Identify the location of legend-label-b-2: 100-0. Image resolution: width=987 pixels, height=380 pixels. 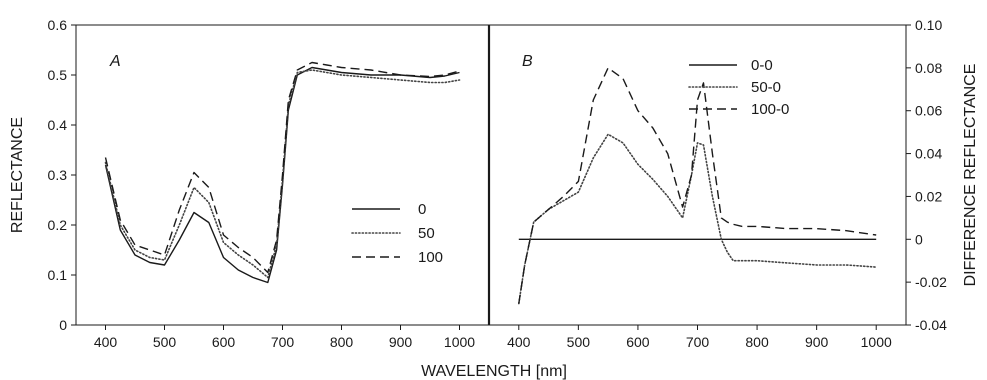
(770, 109).